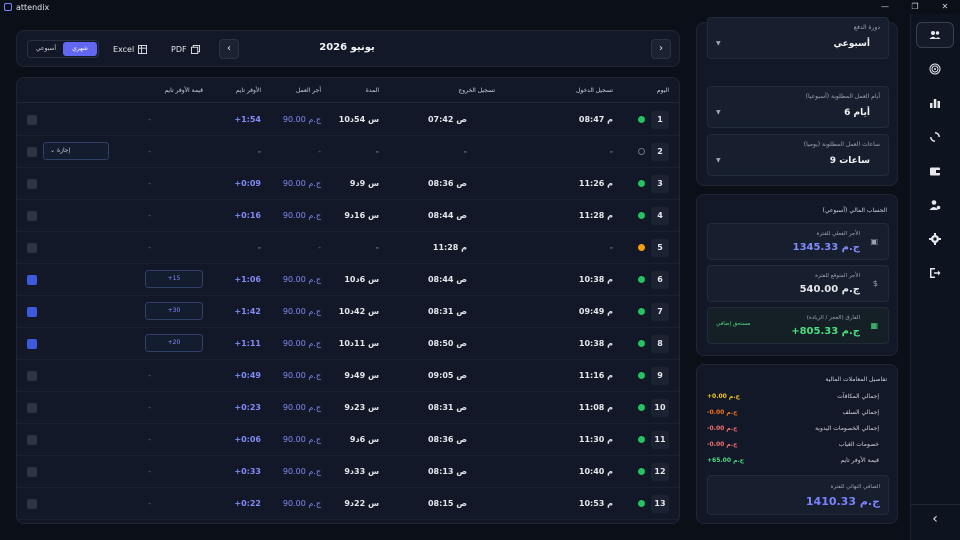 This screenshot has width=960, height=540. I want to click on check-out-time: 08:36 ص, so click(447, 183).